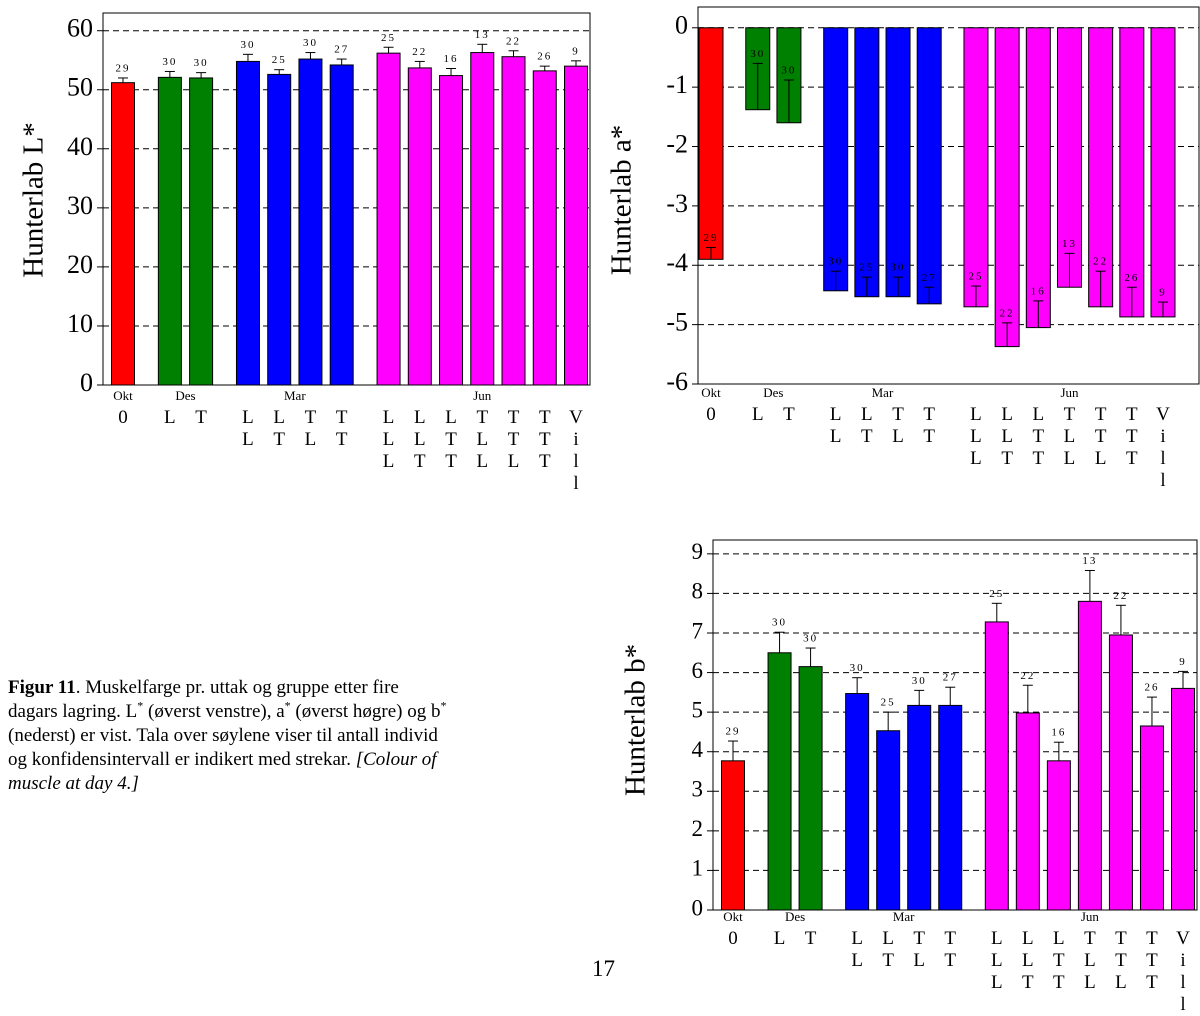 This screenshot has height=1016, width=1200. Describe the element at coordinates (1069, 392) in the screenshot. I see `group-label: Jun` at that location.